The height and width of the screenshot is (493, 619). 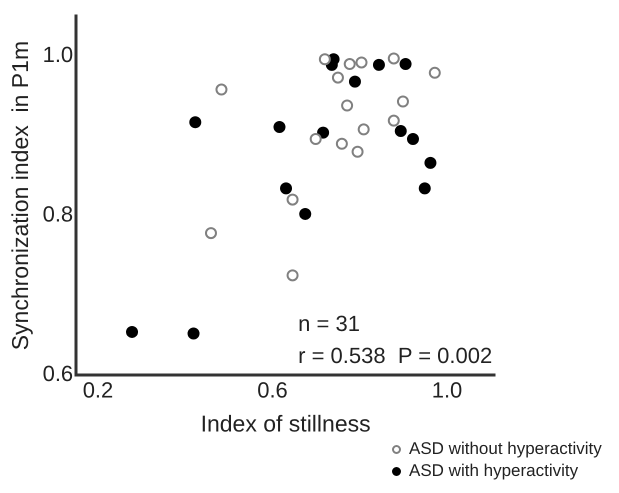 What do you see at coordinates (58, 55) in the screenshot?
I see `y-tick-label: 1.0` at bounding box center [58, 55].